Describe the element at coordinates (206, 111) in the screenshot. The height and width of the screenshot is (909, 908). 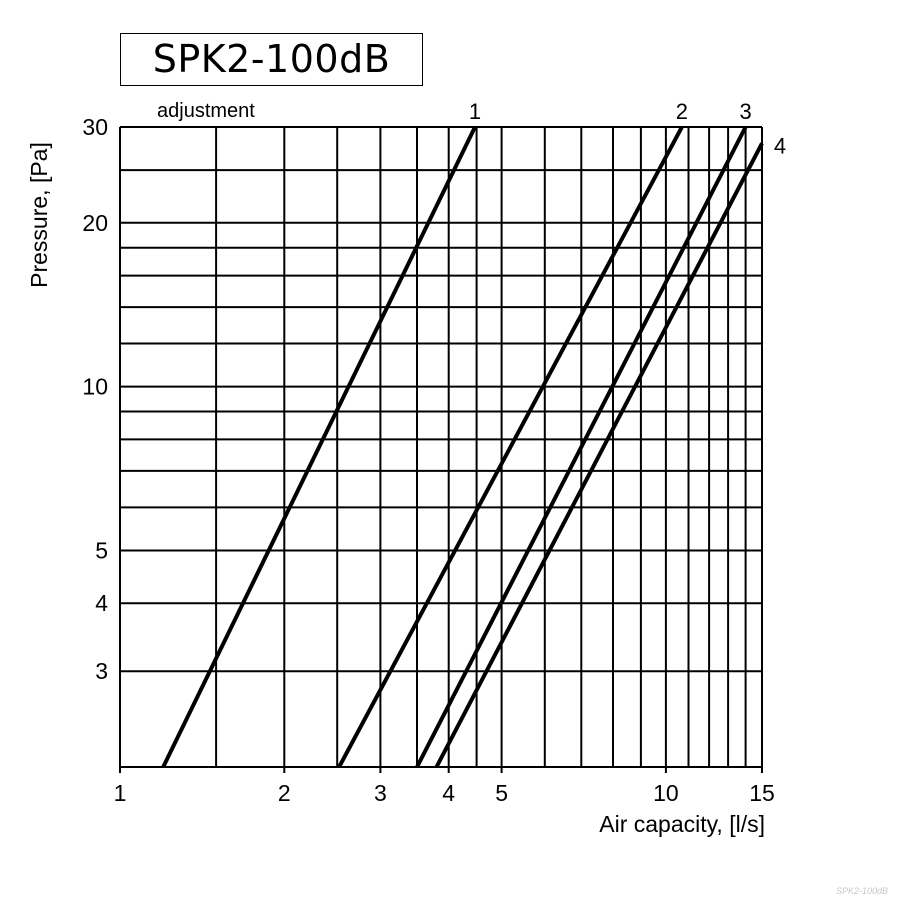
I see `adjustment-label: adjustment` at that location.